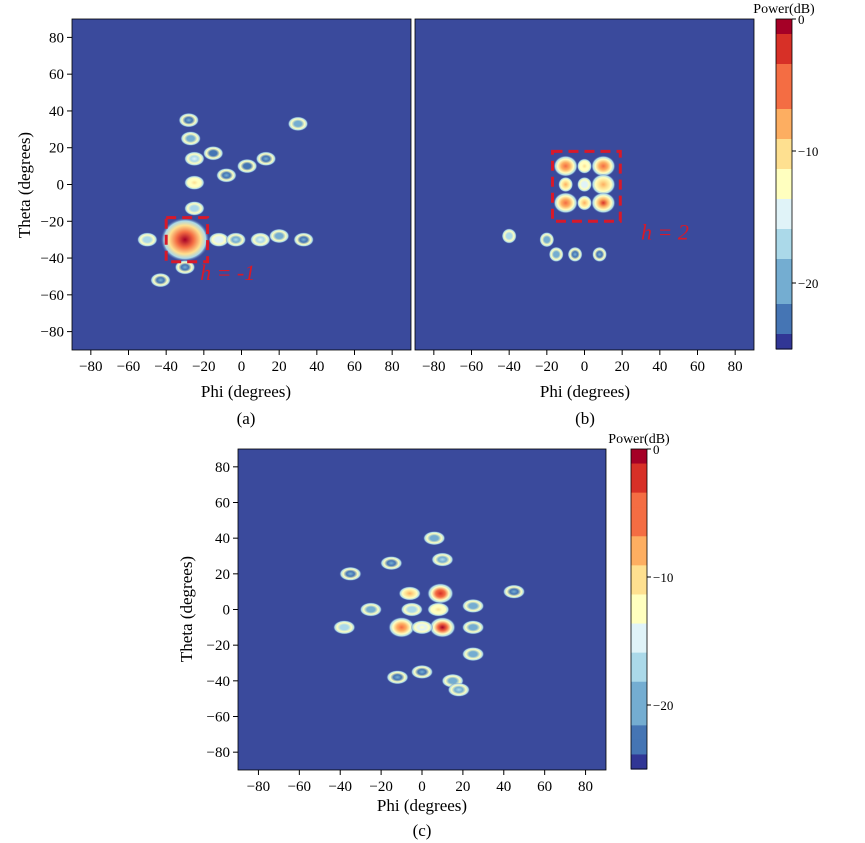  Describe the element at coordinates (61, 186) in the screenshot. I see `y-tick-label: 0` at that location.